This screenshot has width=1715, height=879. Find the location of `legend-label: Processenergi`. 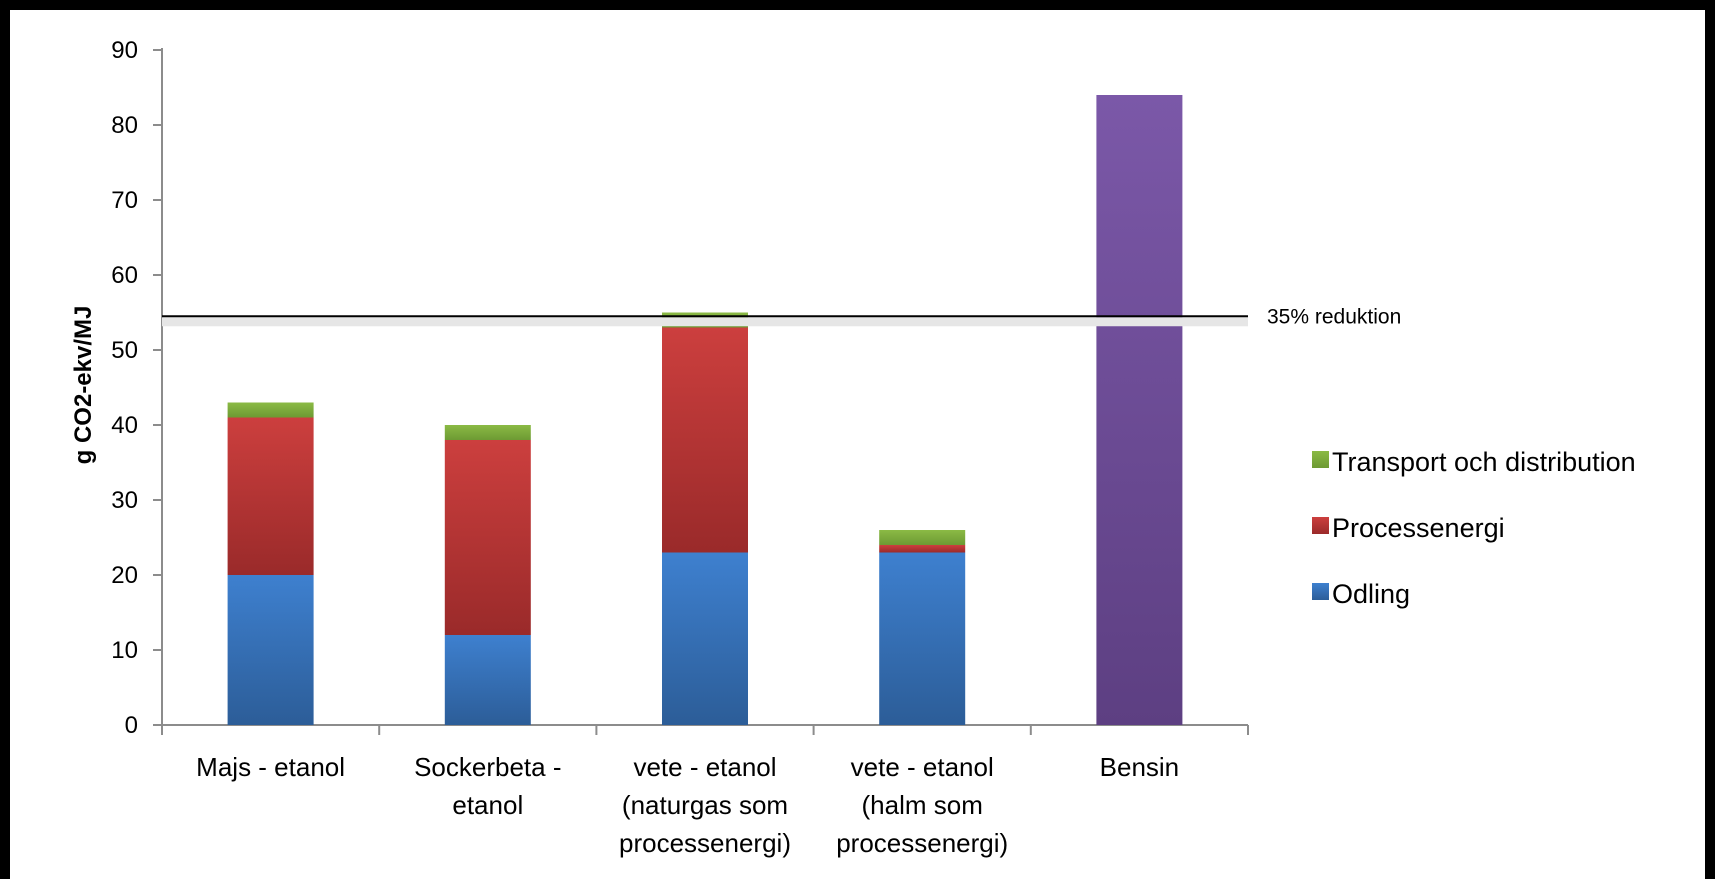

legend-label: Processenergi is located at coordinates (1418, 528).